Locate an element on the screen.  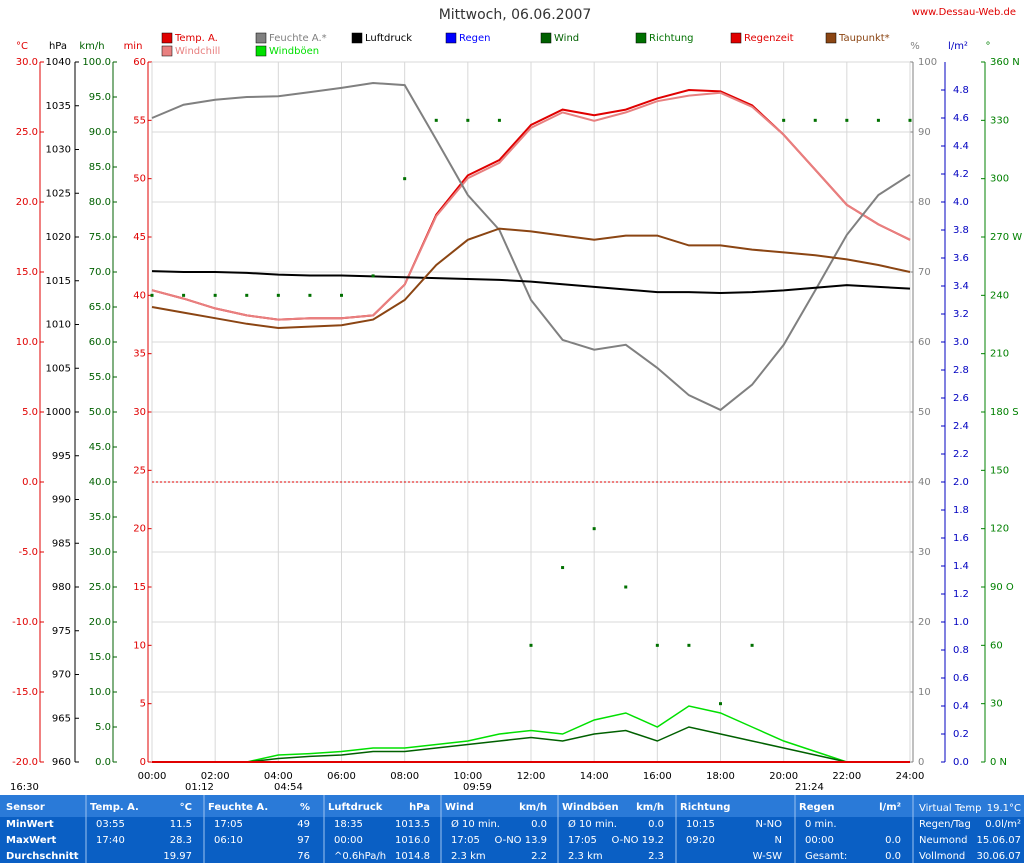
cell-value: 1016.0 is located at coordinates (412, 840).